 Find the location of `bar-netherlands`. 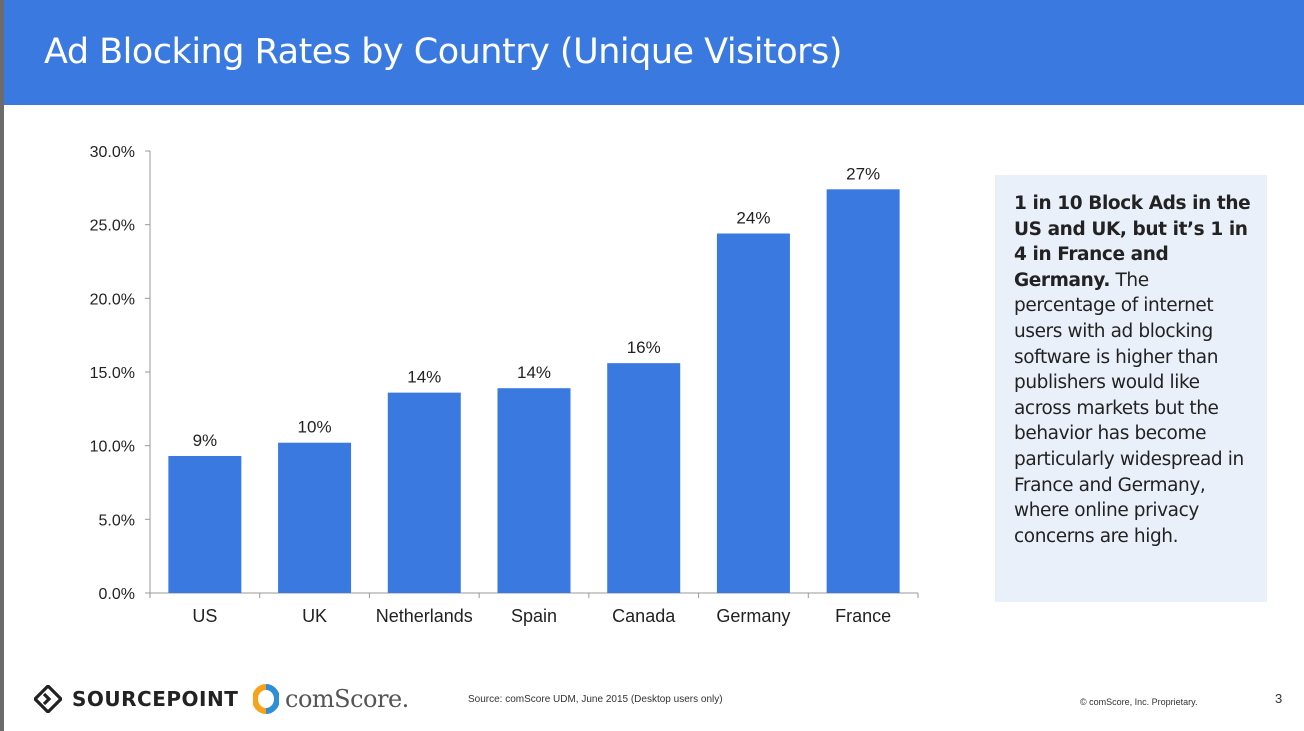

bar-netherlands is located at coordinates (424, 492).